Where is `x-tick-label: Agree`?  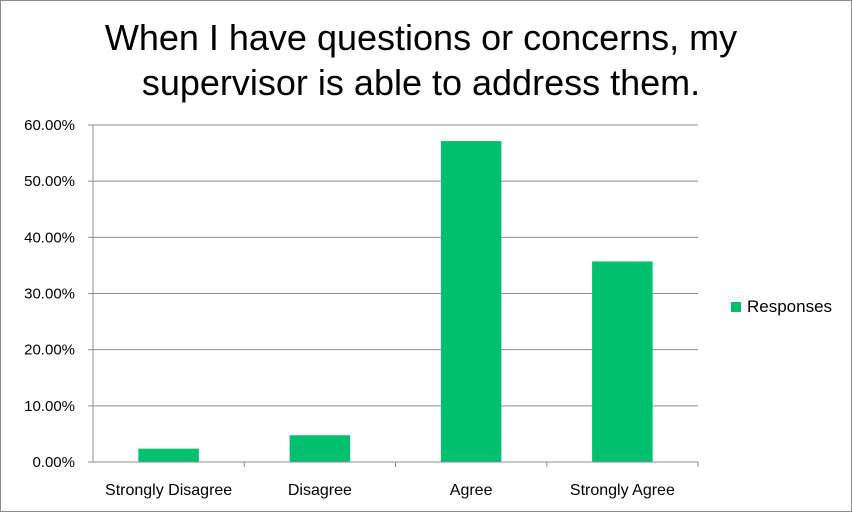
x-tick-label: Agree is located at coordinates (471, 490).